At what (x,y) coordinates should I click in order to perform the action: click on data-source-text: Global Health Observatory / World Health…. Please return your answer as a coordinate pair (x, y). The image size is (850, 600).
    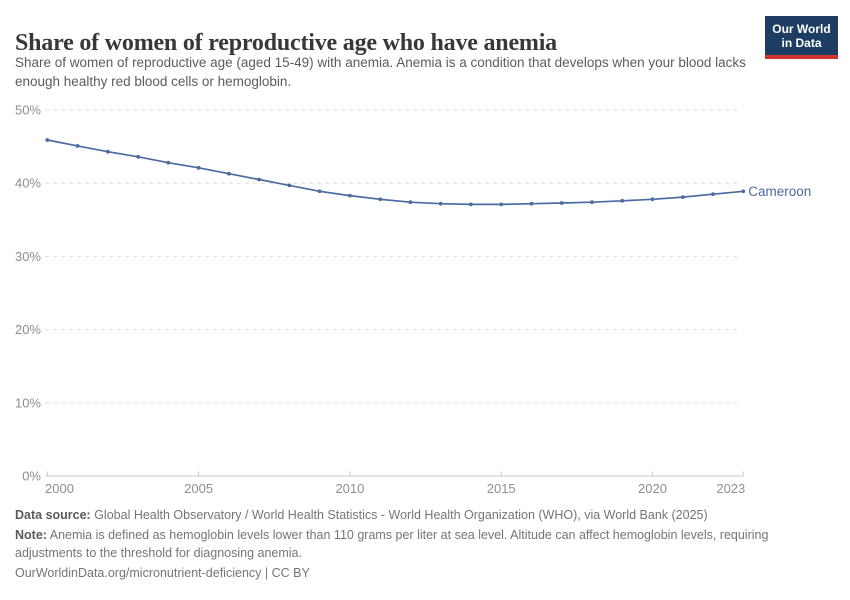
    Looking at the image, I should click on (399, 515).